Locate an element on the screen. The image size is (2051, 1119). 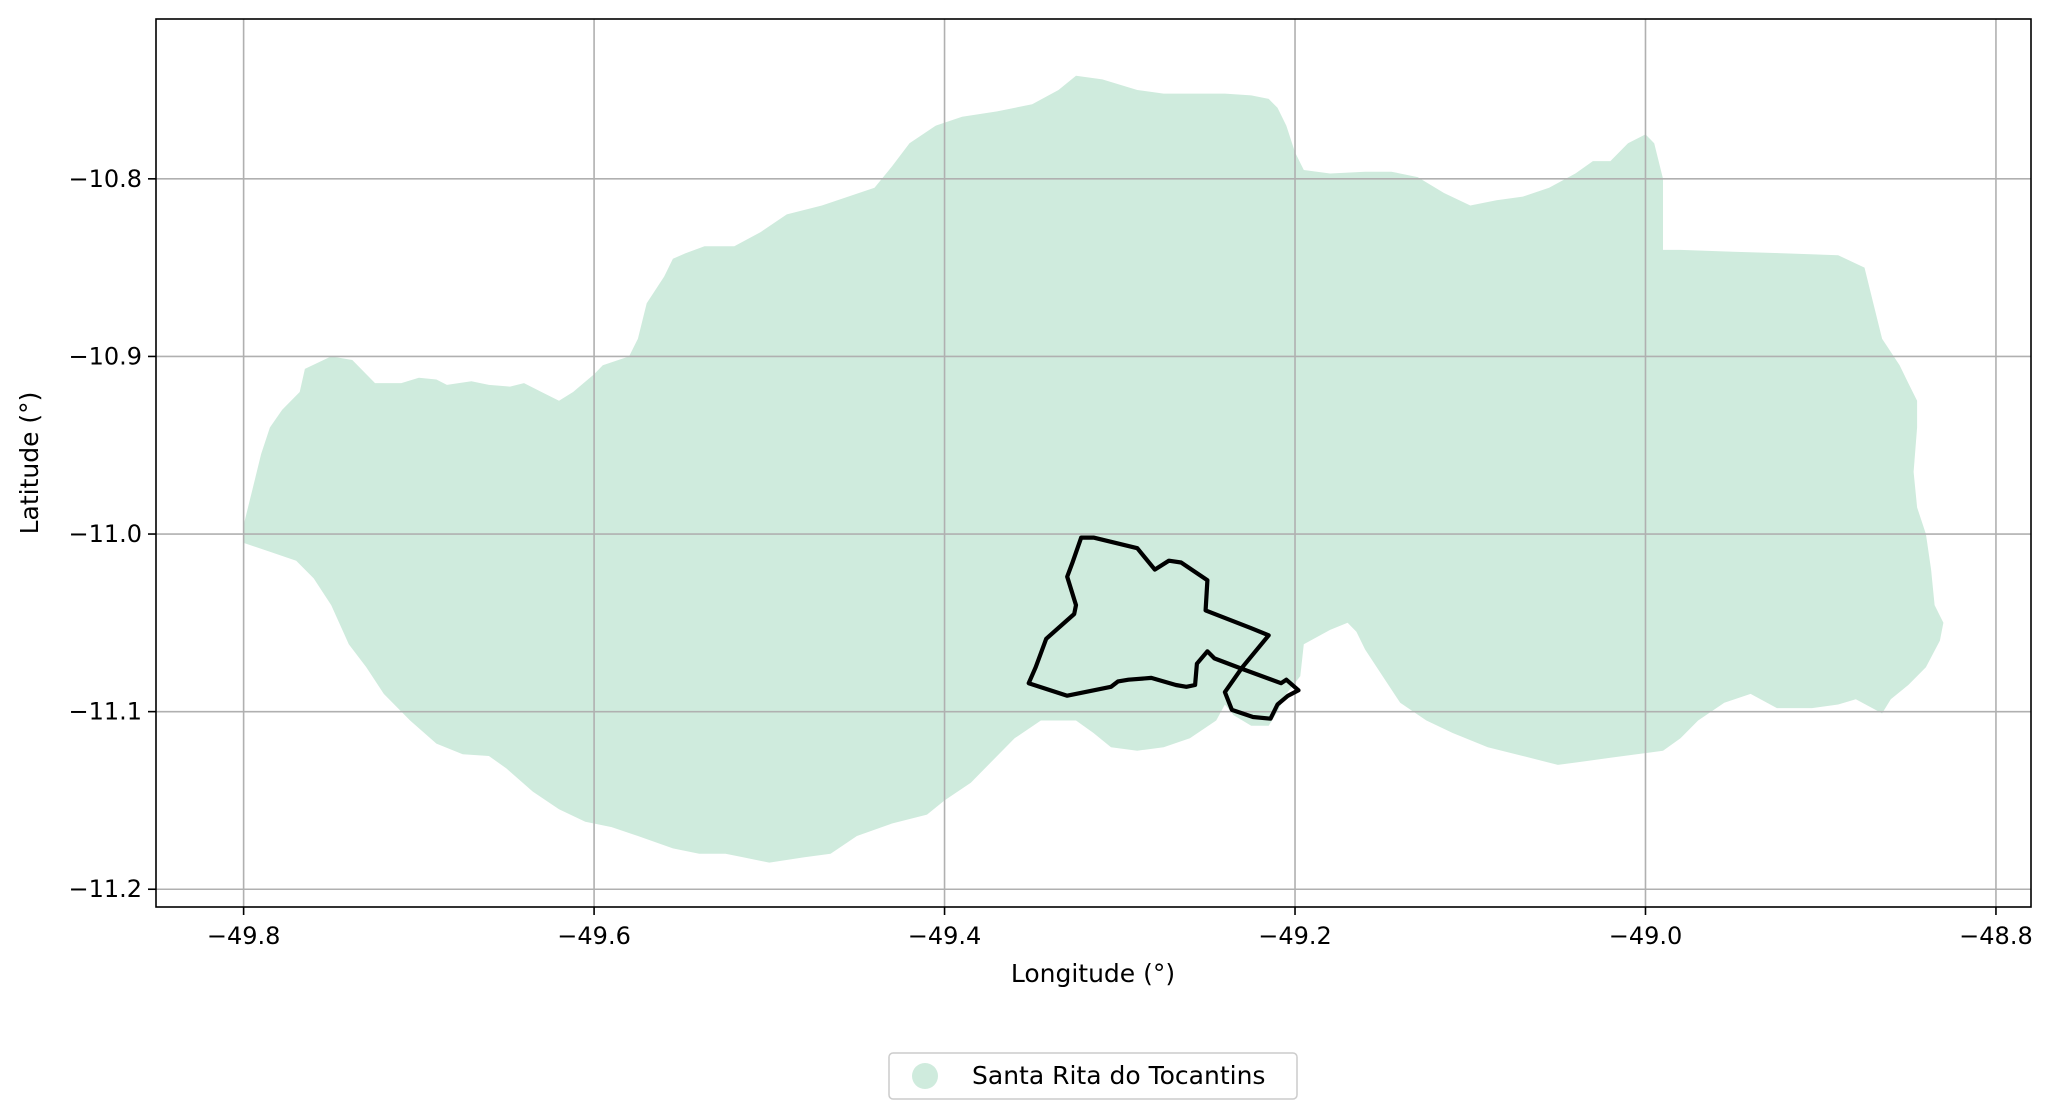
x-tick-label: −49.8 is located at coordinates (244, 936).